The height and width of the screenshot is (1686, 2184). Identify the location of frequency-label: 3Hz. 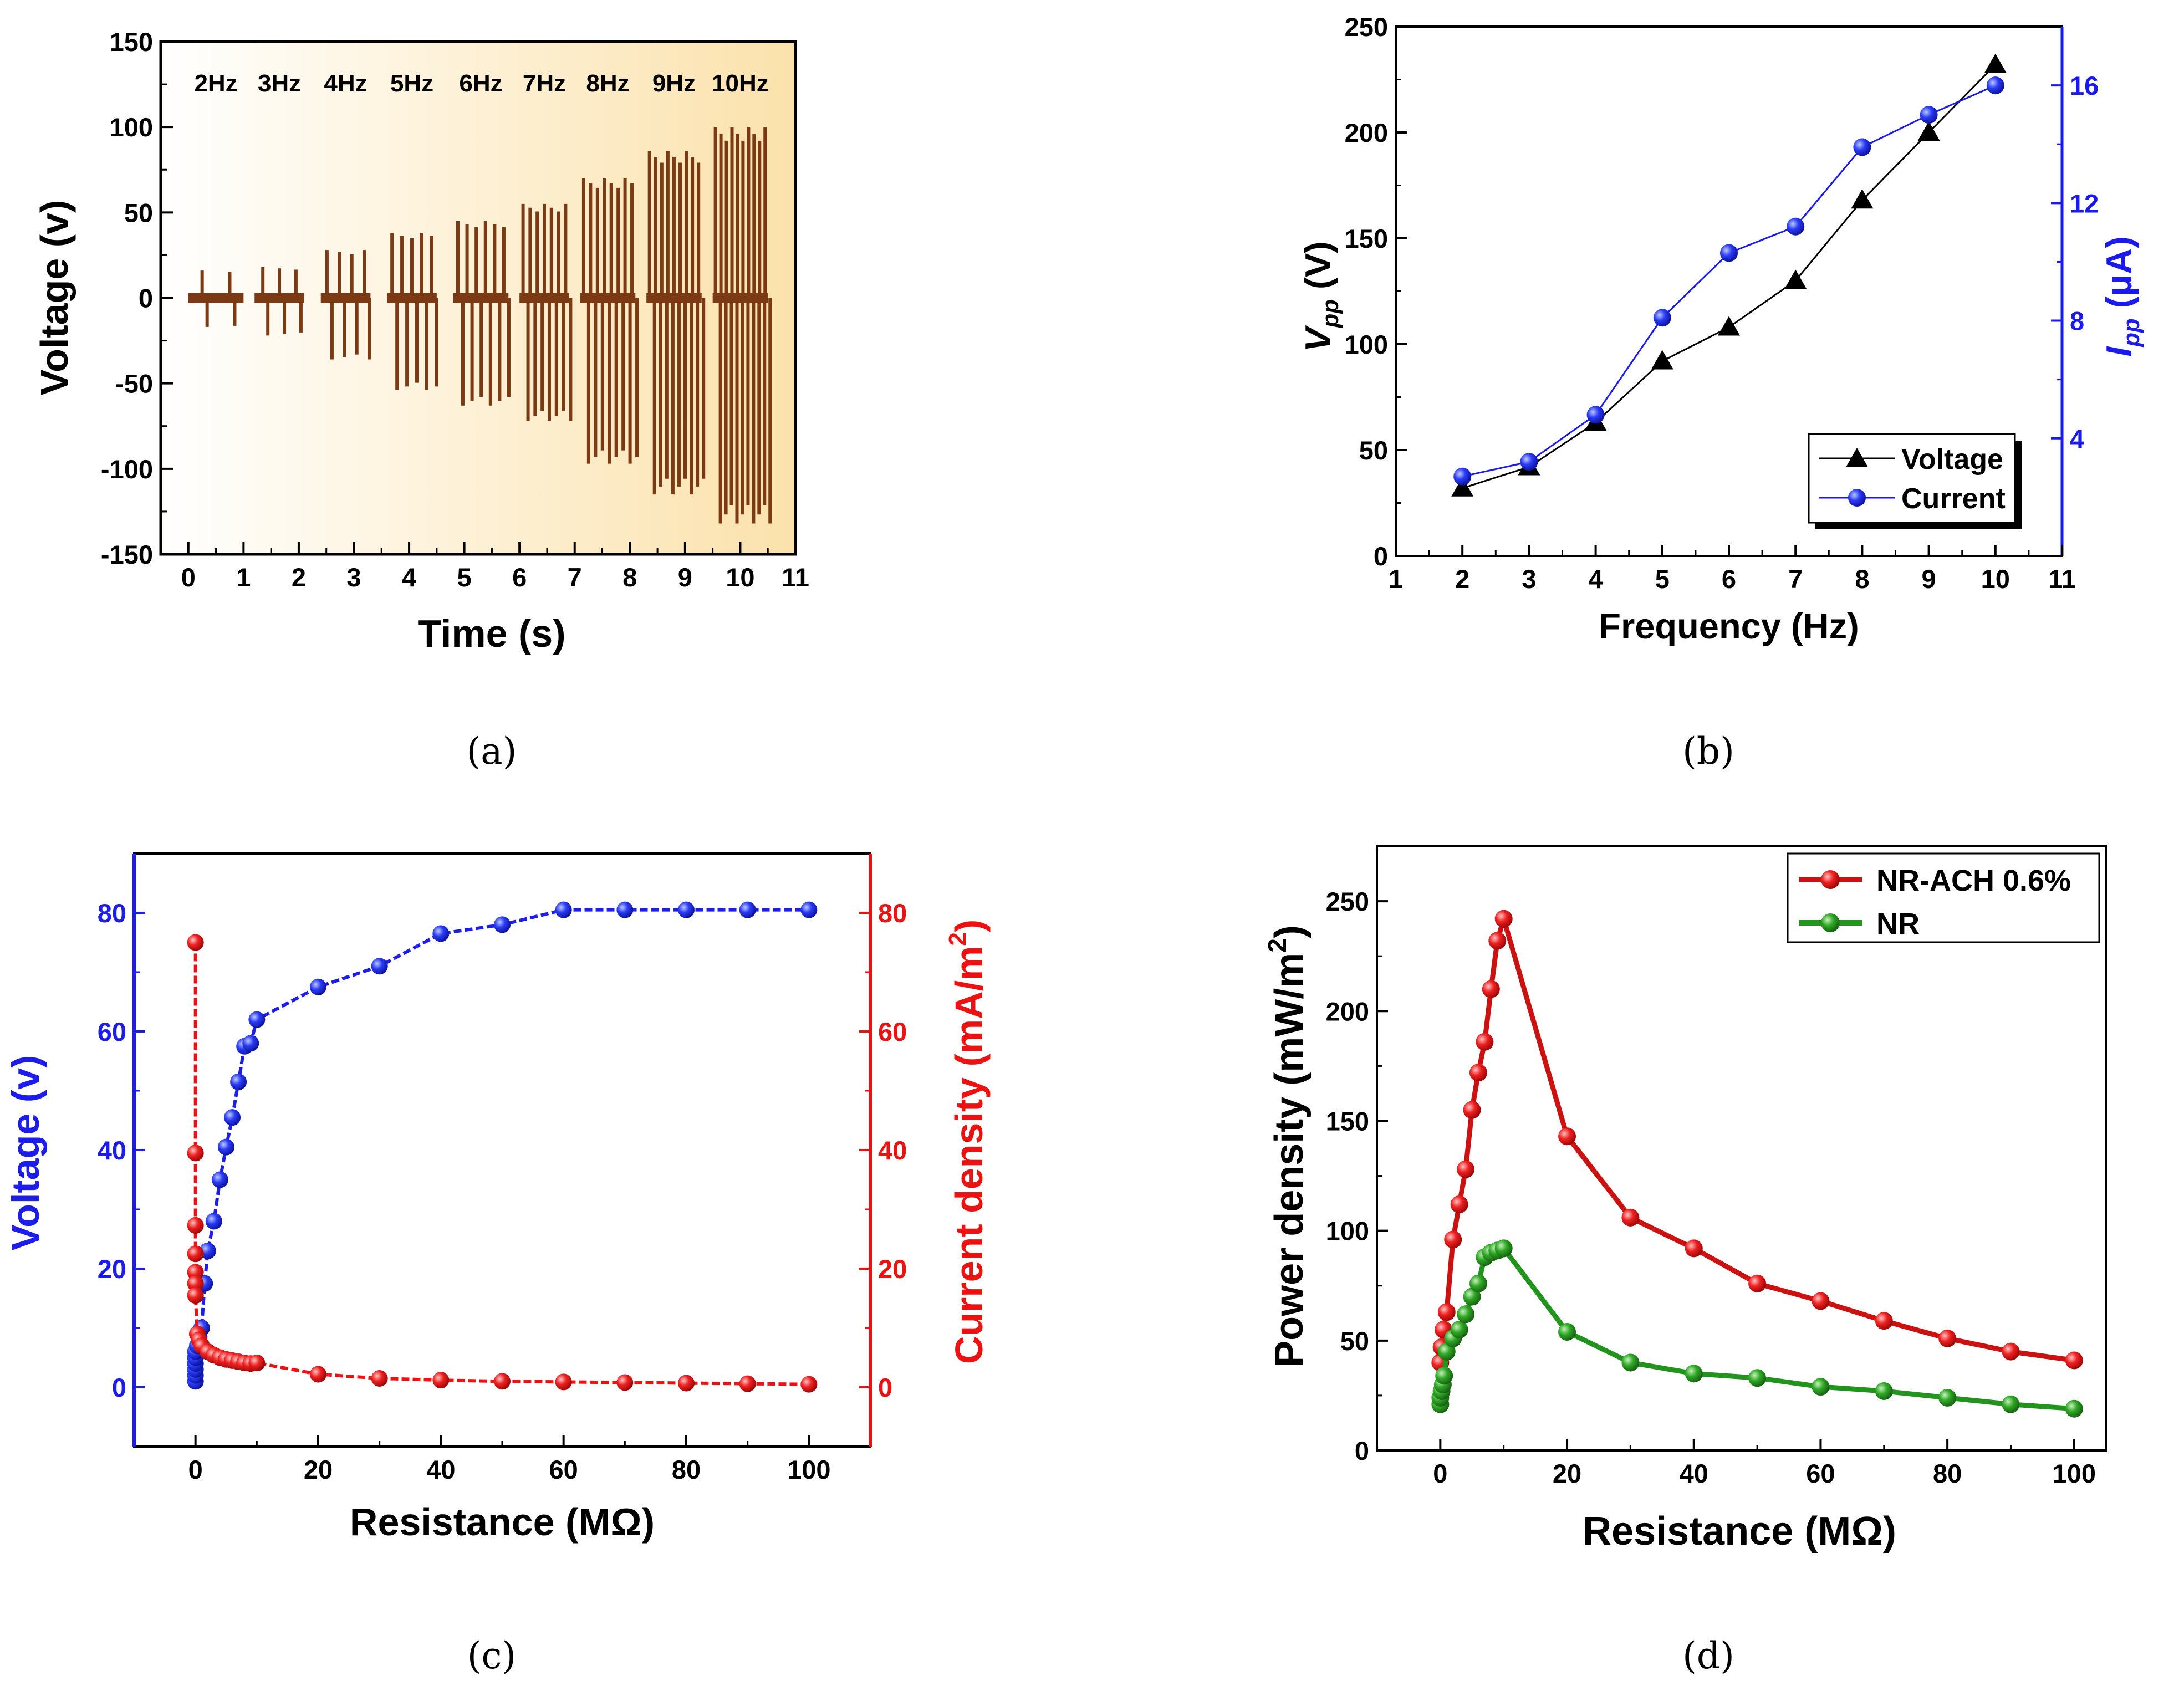
(279, 84).